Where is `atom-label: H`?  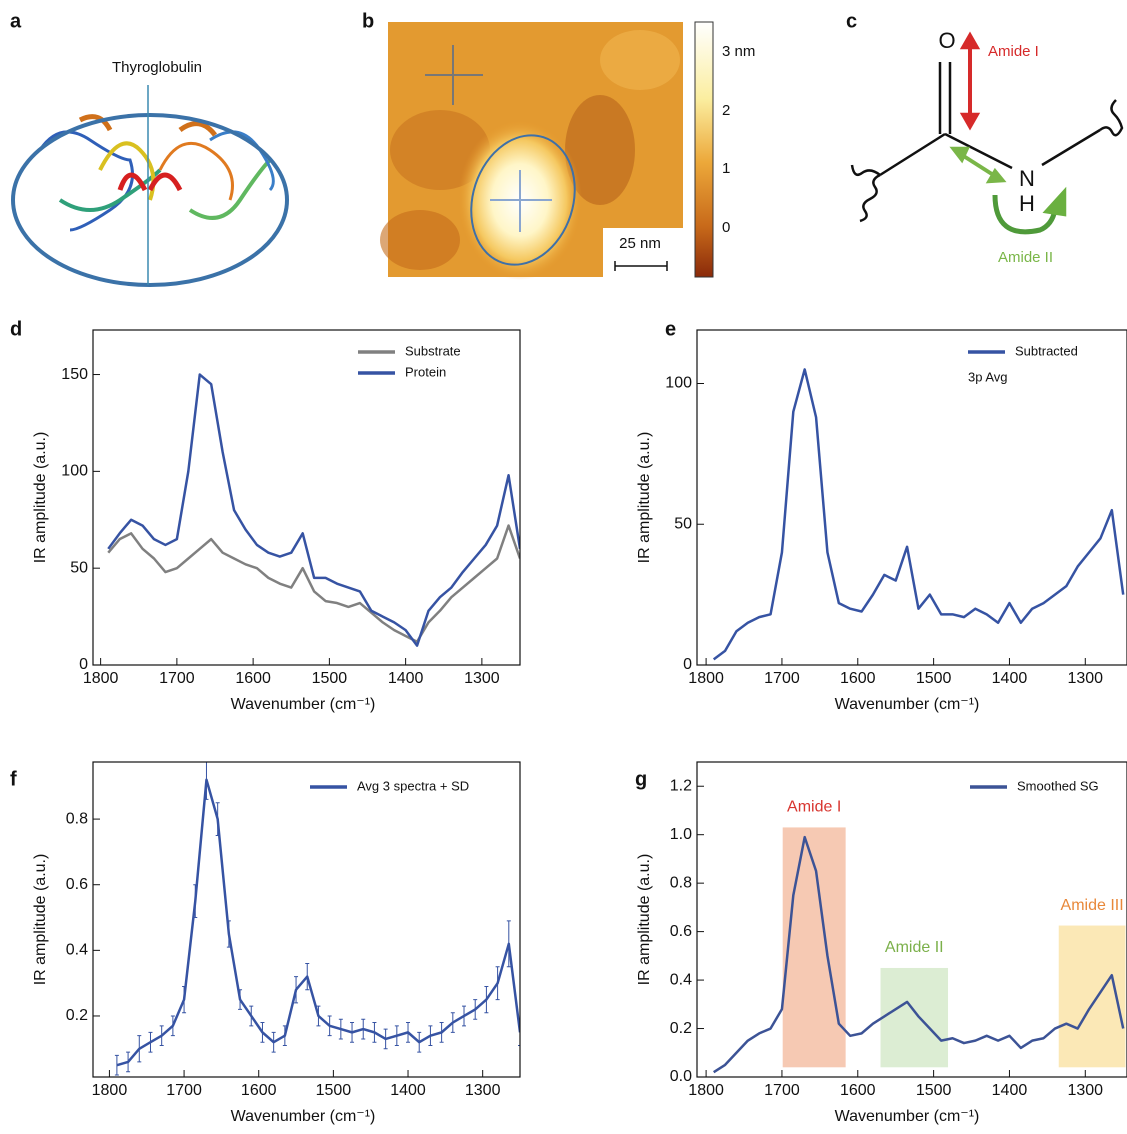 atom-label: H is located at coordinates (1027, 203).